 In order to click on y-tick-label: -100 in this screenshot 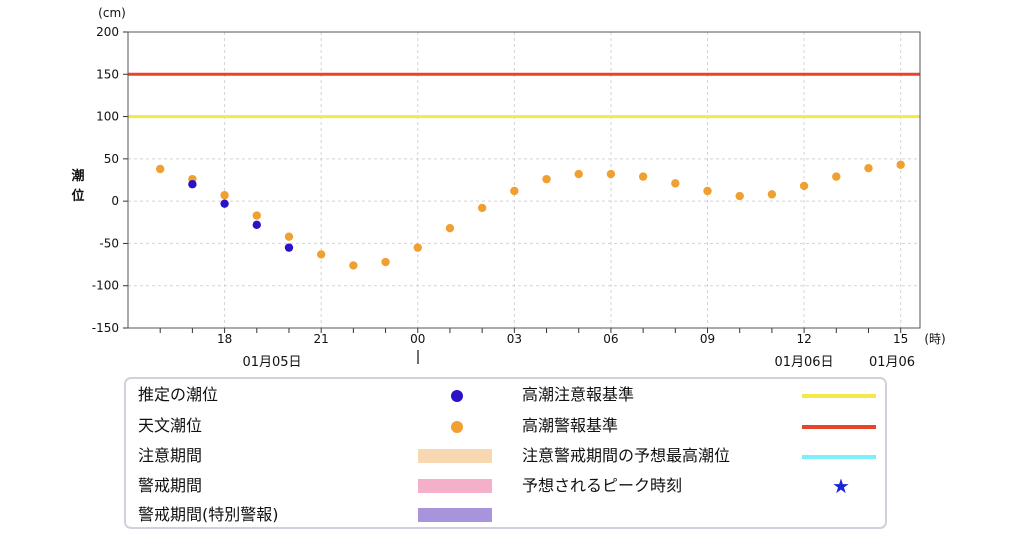, I will do `click(105, 286)`.